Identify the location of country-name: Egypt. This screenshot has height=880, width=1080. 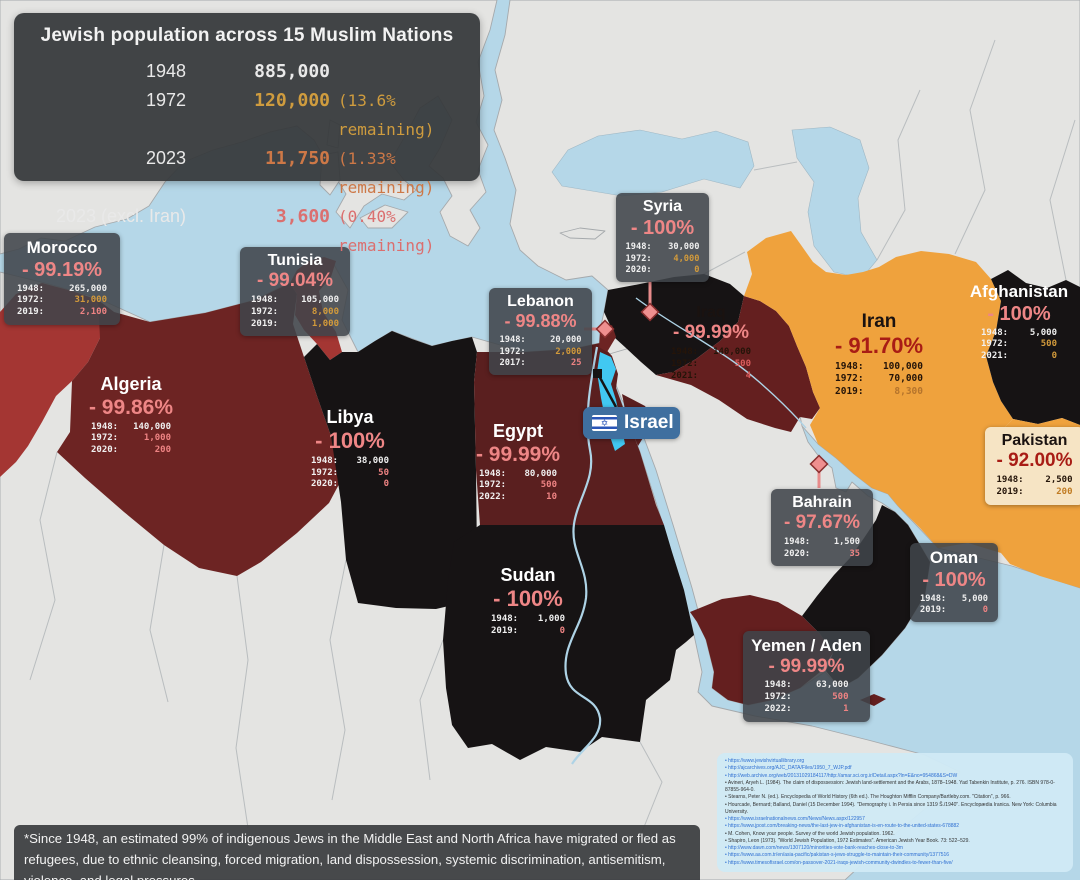
(517, 431).